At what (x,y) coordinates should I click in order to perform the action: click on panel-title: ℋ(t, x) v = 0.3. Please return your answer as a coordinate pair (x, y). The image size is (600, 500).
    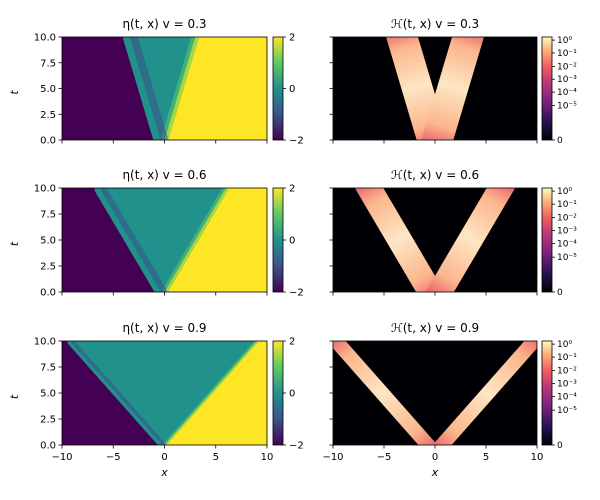
    Looking at the image, I should click on (435, 24).